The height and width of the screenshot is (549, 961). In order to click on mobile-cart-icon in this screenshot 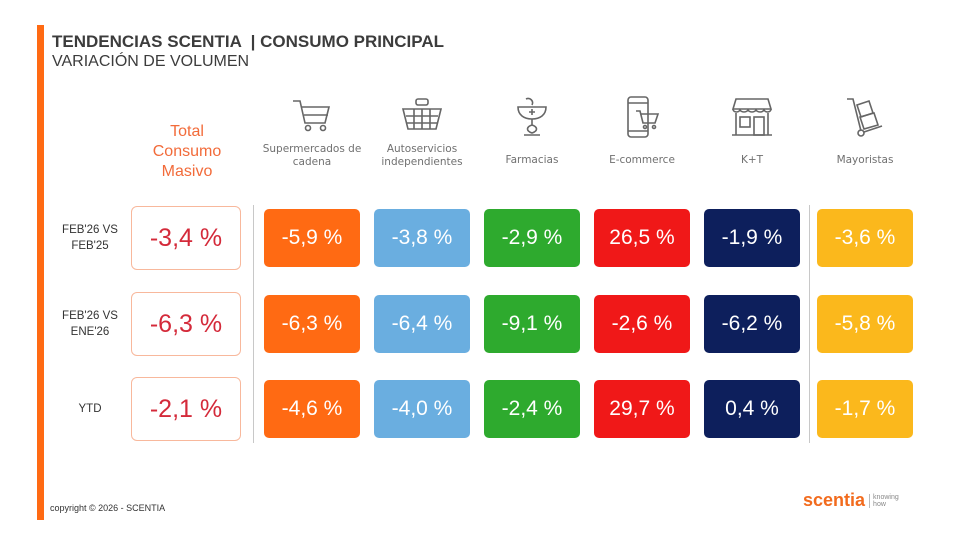, I will do `click(643, 117)`.